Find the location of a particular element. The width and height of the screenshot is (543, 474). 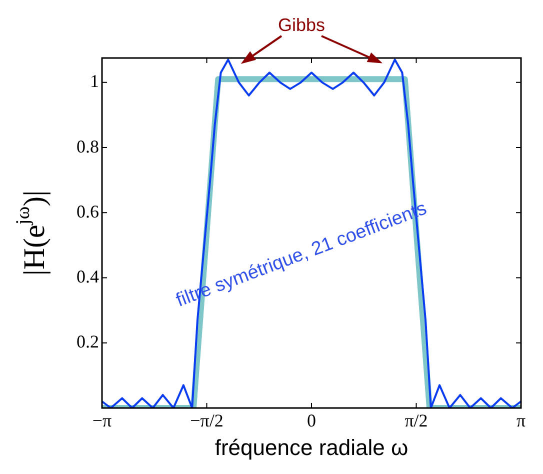

y-tick-label: 0.8 is located at coordinates (87, 146).